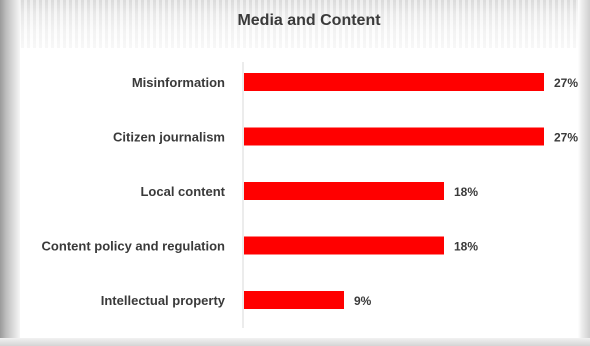 The image size is (590, 346). I want to click on right-edge-shadow, so click(584, 173).